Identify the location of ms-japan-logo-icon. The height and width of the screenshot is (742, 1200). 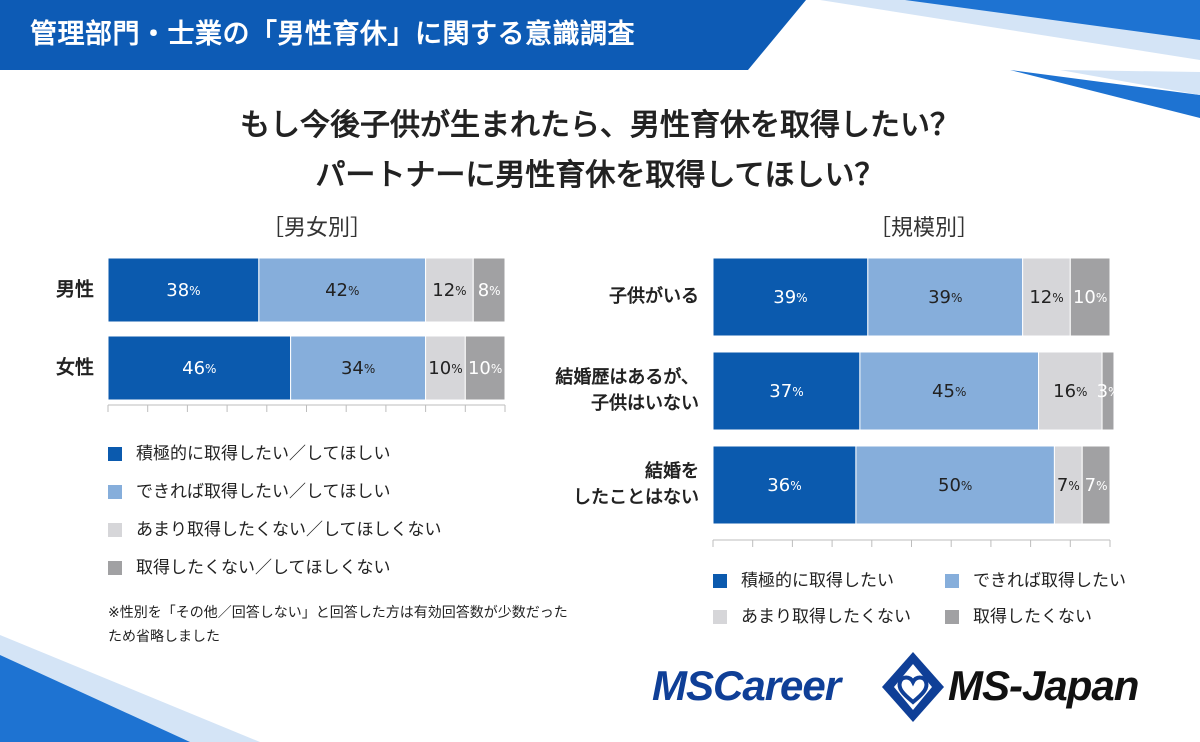
(913, 687).